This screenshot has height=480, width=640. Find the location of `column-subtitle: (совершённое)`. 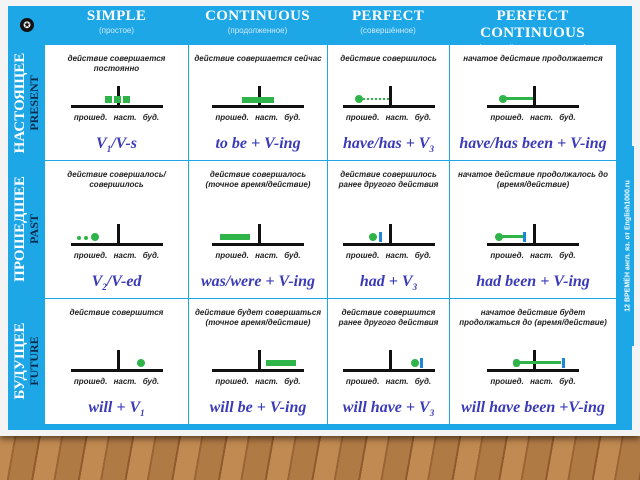

column-subtitle: (совершённое) is located at coordinates (388, 30).